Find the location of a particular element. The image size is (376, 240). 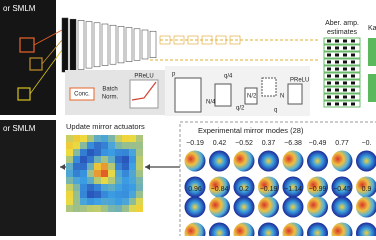

curve is located at coordinates (144, 91).